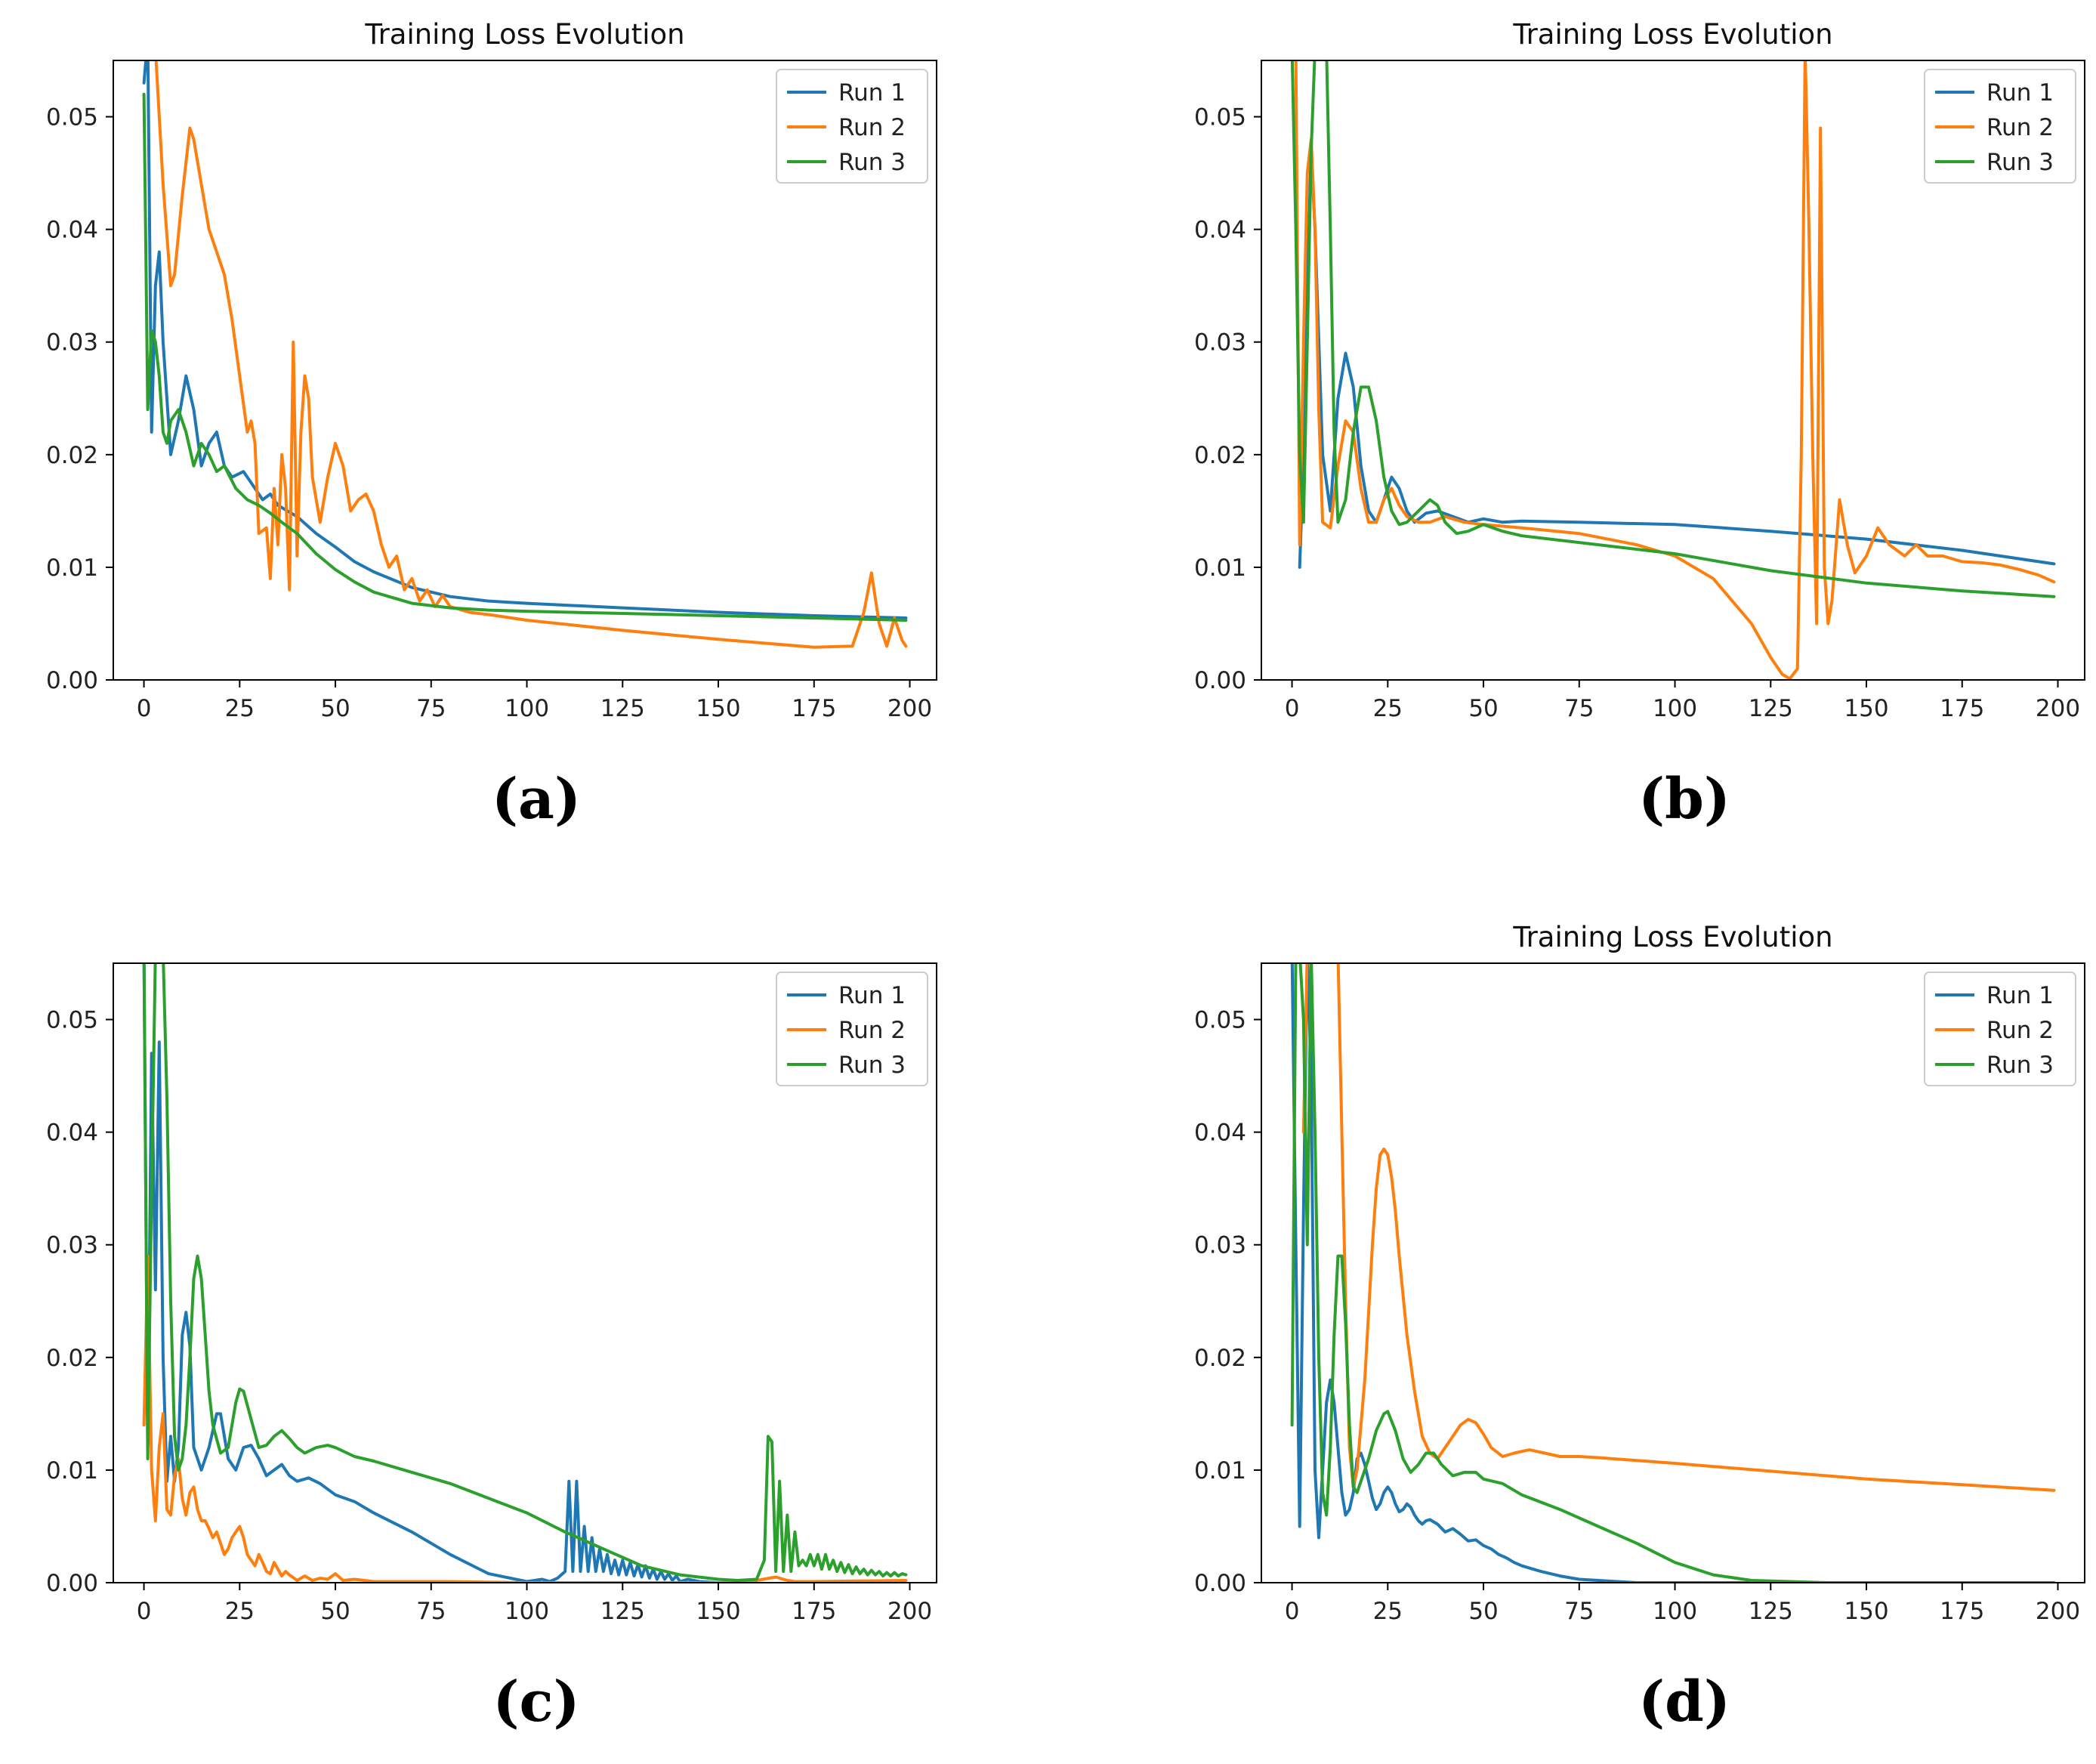  Describe the element at coordinates (536, 1702) in the screenshot. I see `panel-label: (c)` at that location.